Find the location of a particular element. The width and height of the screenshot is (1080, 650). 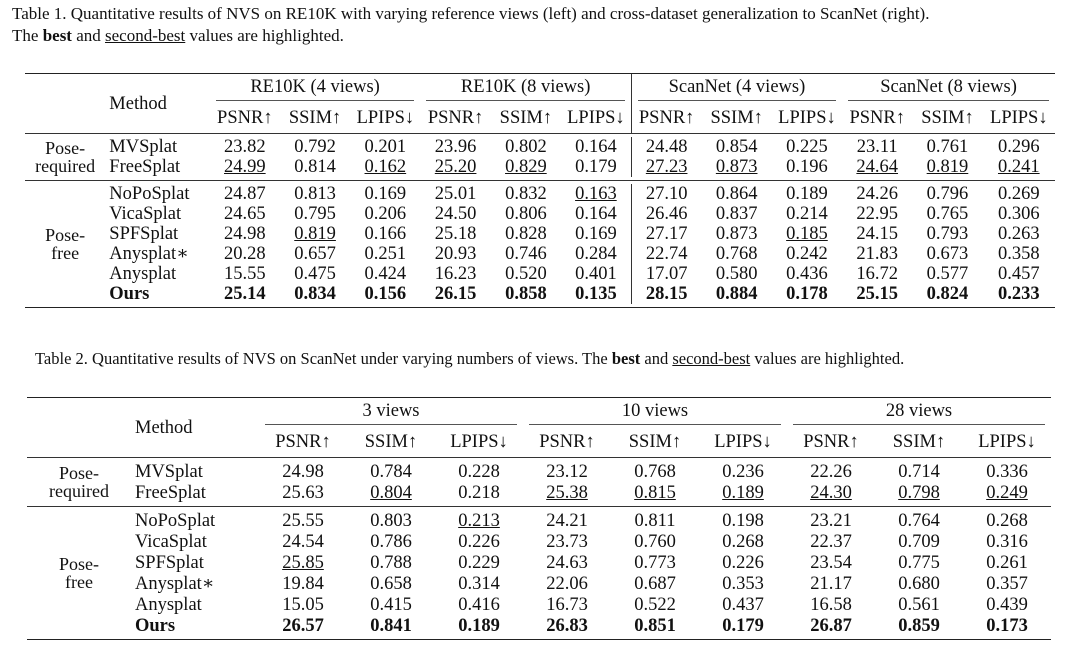

section-label-line: required is located at coordinates (79, 491).